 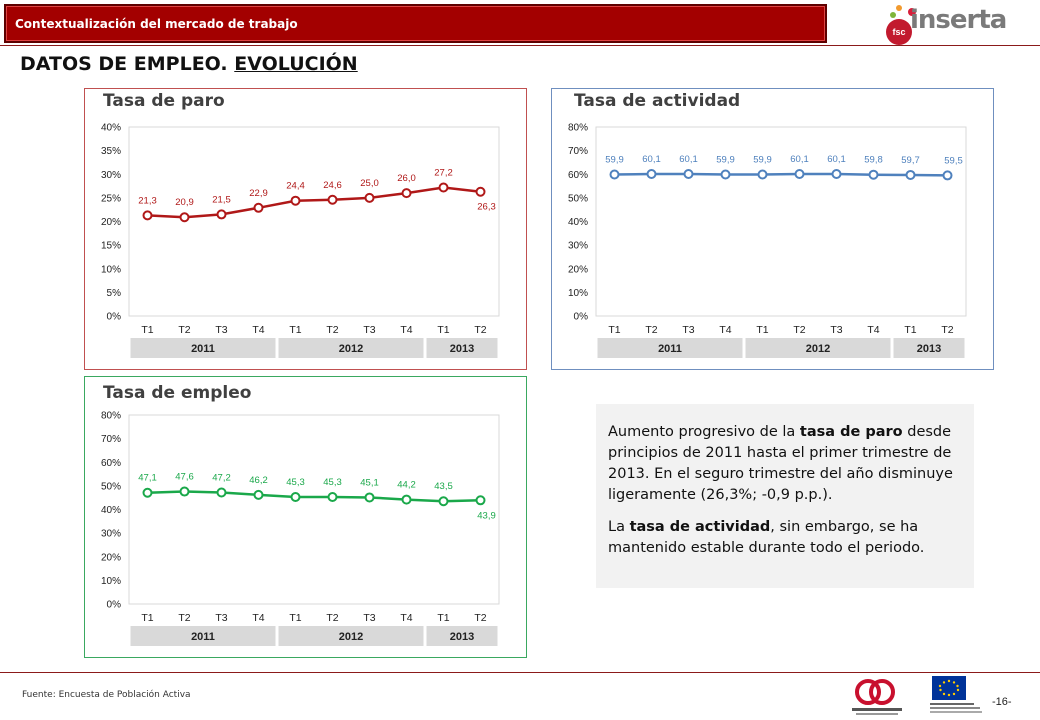 I want to click on data-label: 45,3, so click(x=332, y=482).